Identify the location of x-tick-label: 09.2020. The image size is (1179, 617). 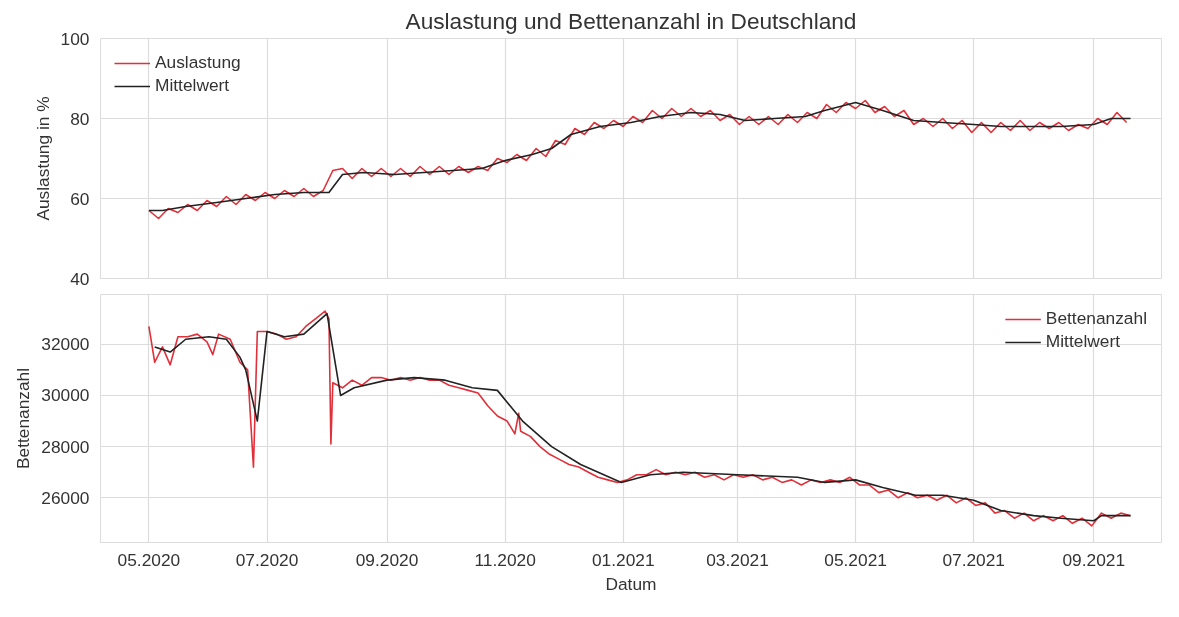
(387, 559).